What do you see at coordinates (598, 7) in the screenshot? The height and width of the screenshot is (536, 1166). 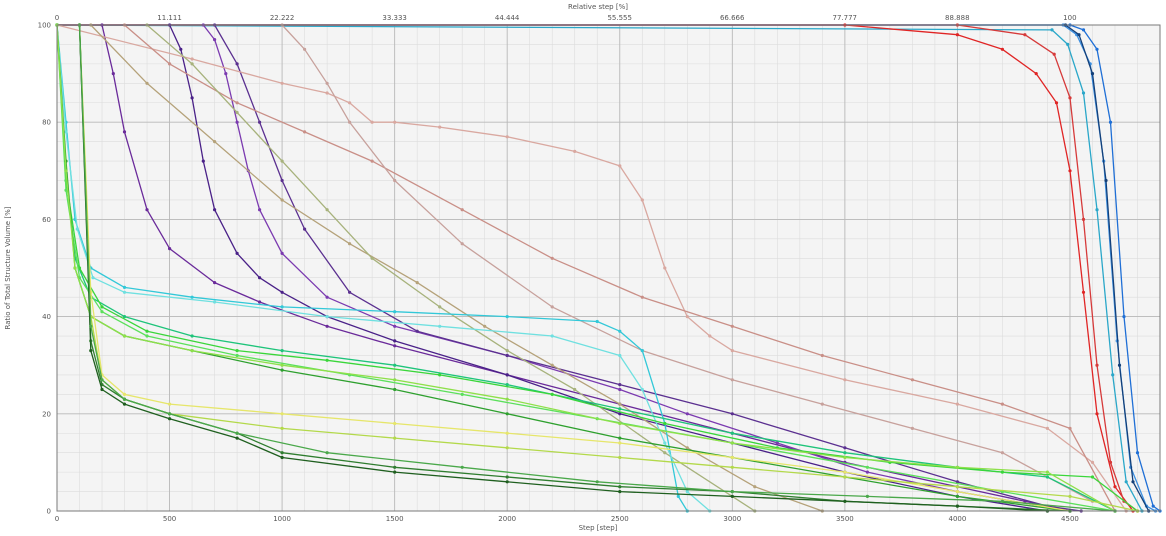 I see `top-axis-label: Relative step [%]` at bounding box center [598, 7].